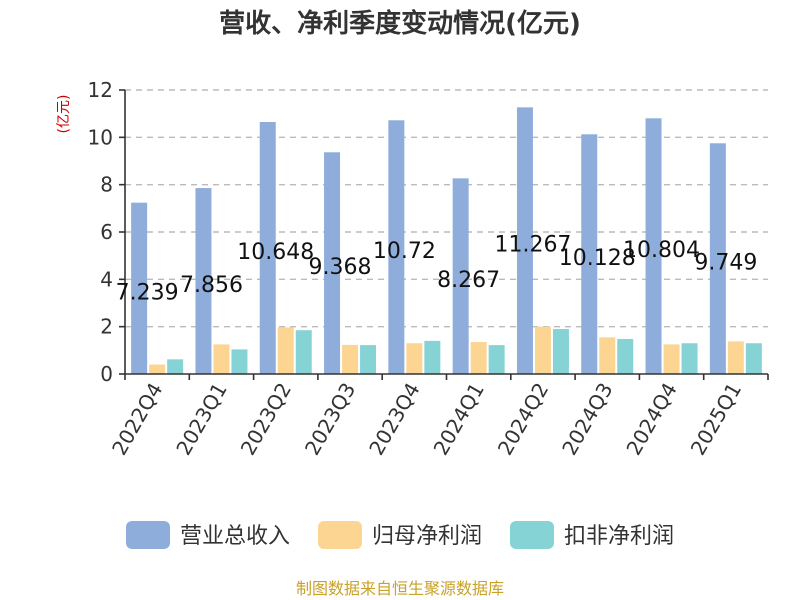 Image resolution: width=800 pixels, height=600 pixels. I want to click on bar-扣非净利润-2024Q2, so click(560, 351).